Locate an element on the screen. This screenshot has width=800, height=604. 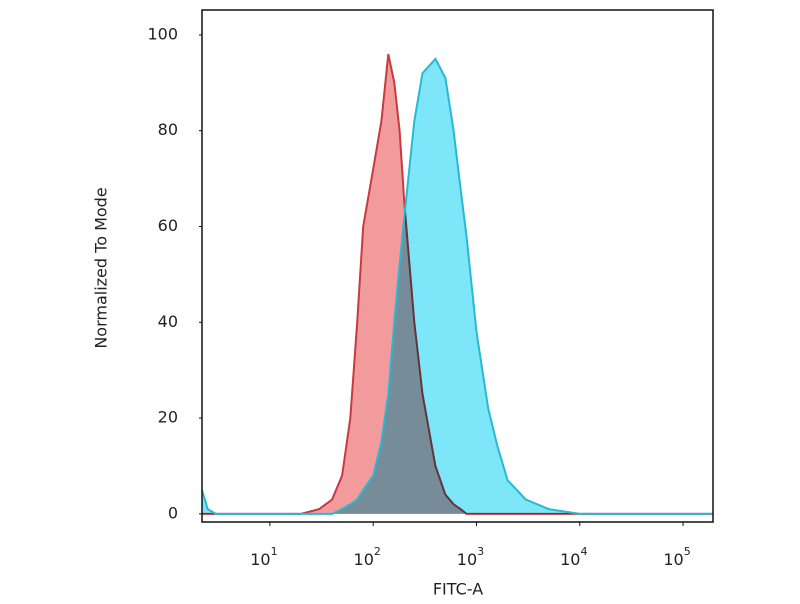
x-tick-label: 10⁴ is located at coordinates (573, 557).